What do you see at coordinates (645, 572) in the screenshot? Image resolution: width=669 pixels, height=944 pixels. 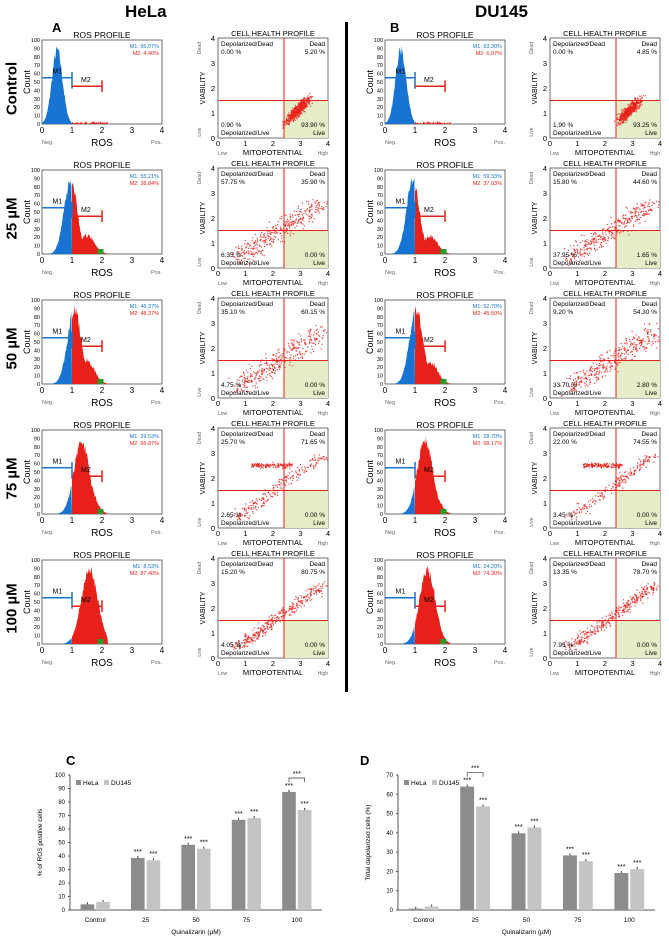 I see `quadrant-value-dead: 78.70 %` at bounding box center [645, 572].